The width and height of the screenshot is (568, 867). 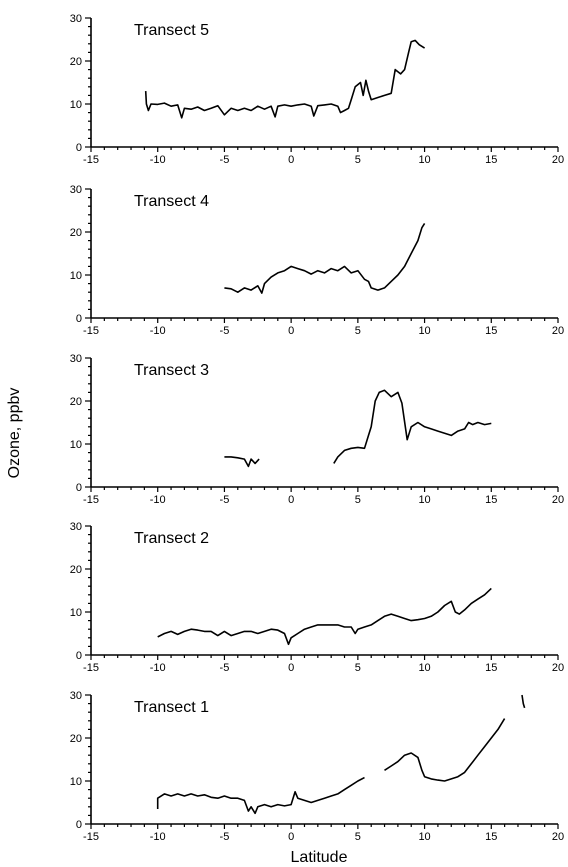 I want to click on panel-title: Transect 2, so click(x=171, y=538).